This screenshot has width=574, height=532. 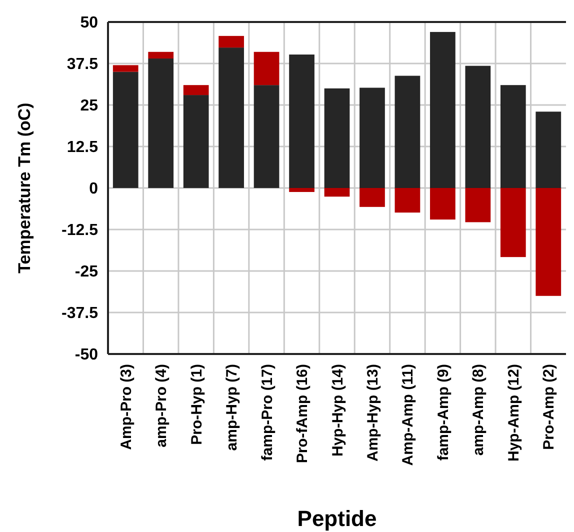 I want to click on x-tick-label: amp-Pro (4), so click(x=161, y=406).